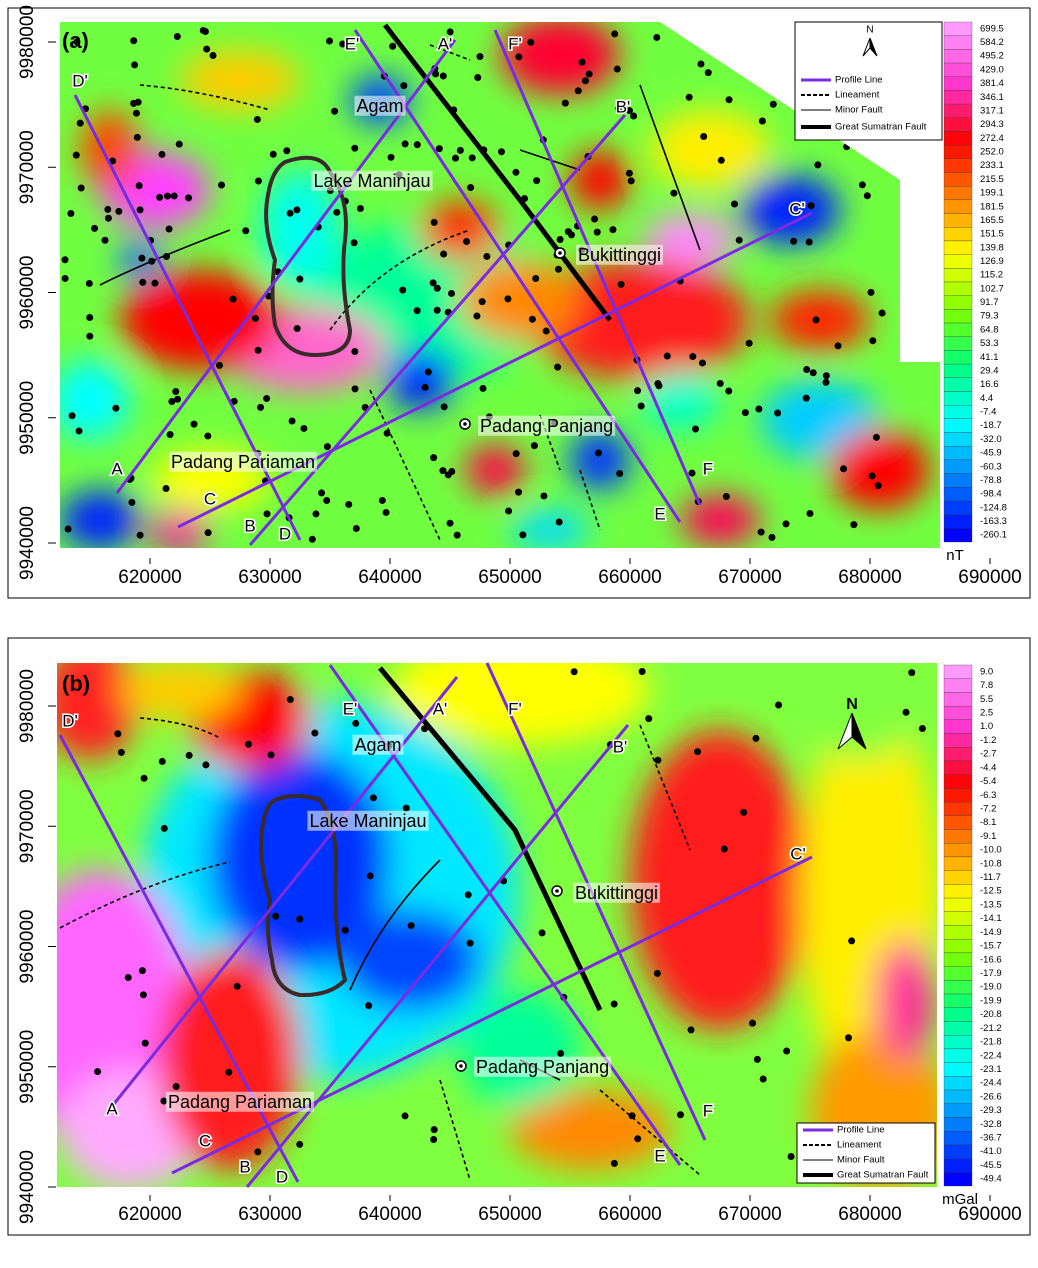 The width and height of the screenshot is (1038, 1268). What do you see at coordinates (992, 138) in the screenshot?
I see `colorbar-label: 272.4` at bounding box center [992, 138].